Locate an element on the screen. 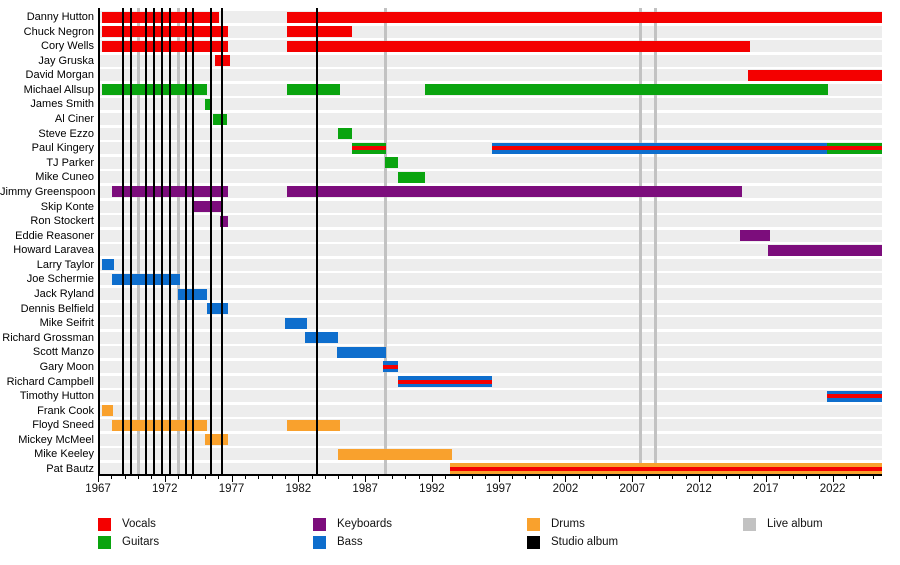 The width and height of the screenshot is (900, 565). x-axis-line is located at coordinates (490, 475).